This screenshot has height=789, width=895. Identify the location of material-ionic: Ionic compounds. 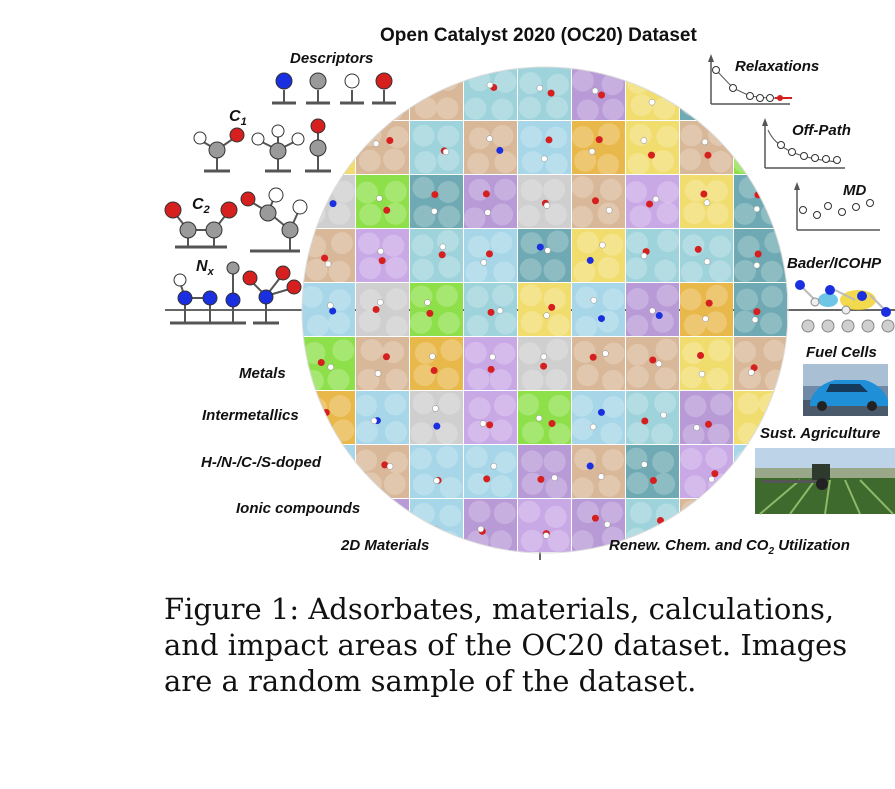
(298, 508).